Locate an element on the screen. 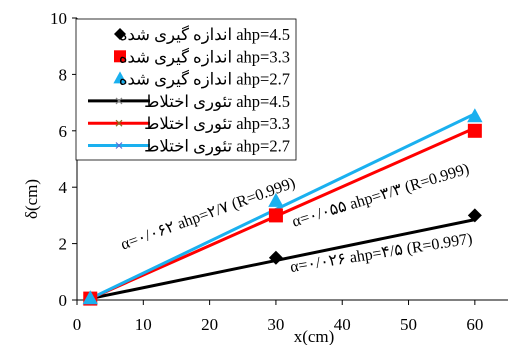  y-tick-label: 6 is located at coordinates (63, 131).